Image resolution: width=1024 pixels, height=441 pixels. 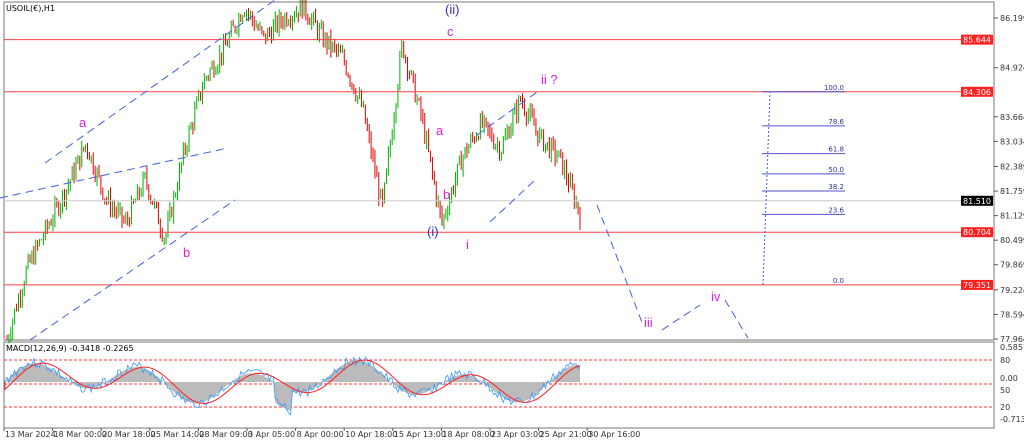 I want to click on current-price-label: 81.510, so click(x=977, y=201).